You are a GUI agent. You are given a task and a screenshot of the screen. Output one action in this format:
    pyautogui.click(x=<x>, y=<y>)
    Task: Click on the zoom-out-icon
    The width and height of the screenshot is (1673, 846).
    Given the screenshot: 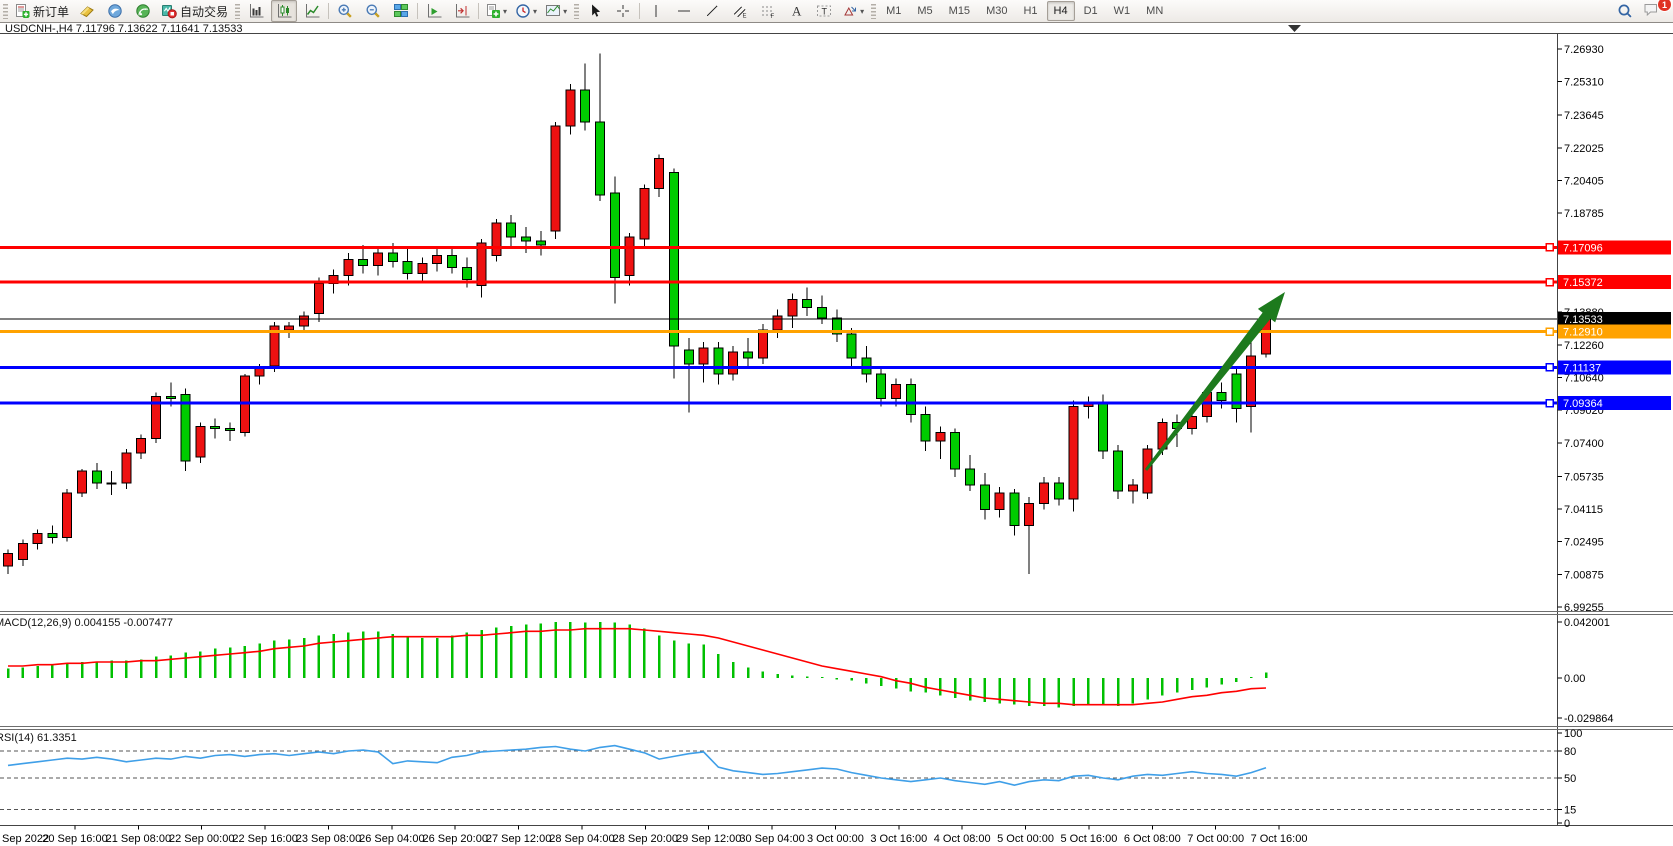 What is the action you would take?
    pyautogui.click(x=373, y=11)
    